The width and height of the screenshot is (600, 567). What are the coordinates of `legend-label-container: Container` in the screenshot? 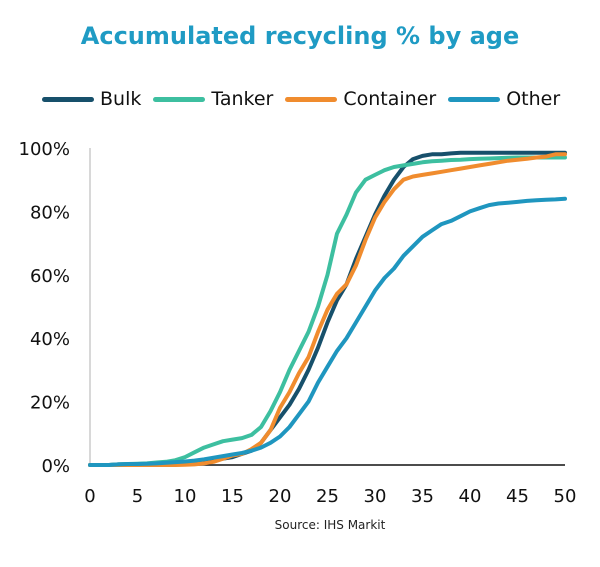 It's located at (390, 99).